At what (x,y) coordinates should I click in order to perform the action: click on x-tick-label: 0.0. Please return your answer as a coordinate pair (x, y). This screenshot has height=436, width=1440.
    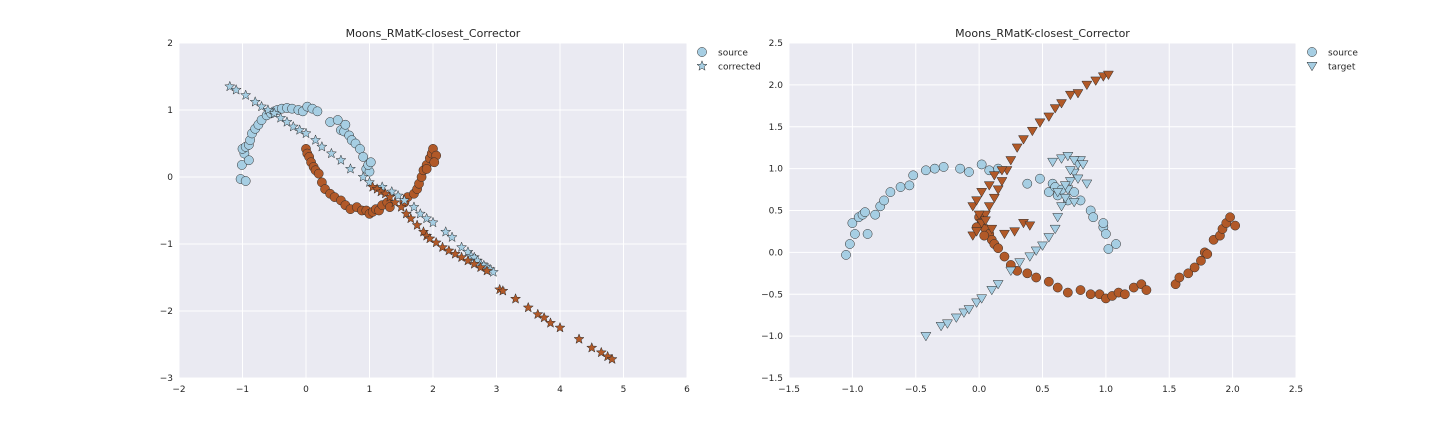
    Looking at the image, I should click on (979, 390).